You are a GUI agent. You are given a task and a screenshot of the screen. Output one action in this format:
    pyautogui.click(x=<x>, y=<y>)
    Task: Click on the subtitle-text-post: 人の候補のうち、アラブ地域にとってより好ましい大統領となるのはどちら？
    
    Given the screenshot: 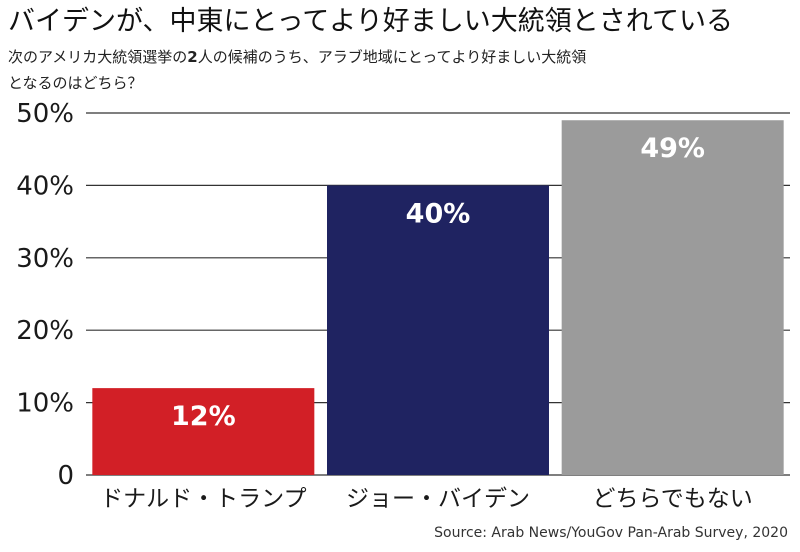 What is the action you would take?
    pyautogui.click(x=297, y=70)
    